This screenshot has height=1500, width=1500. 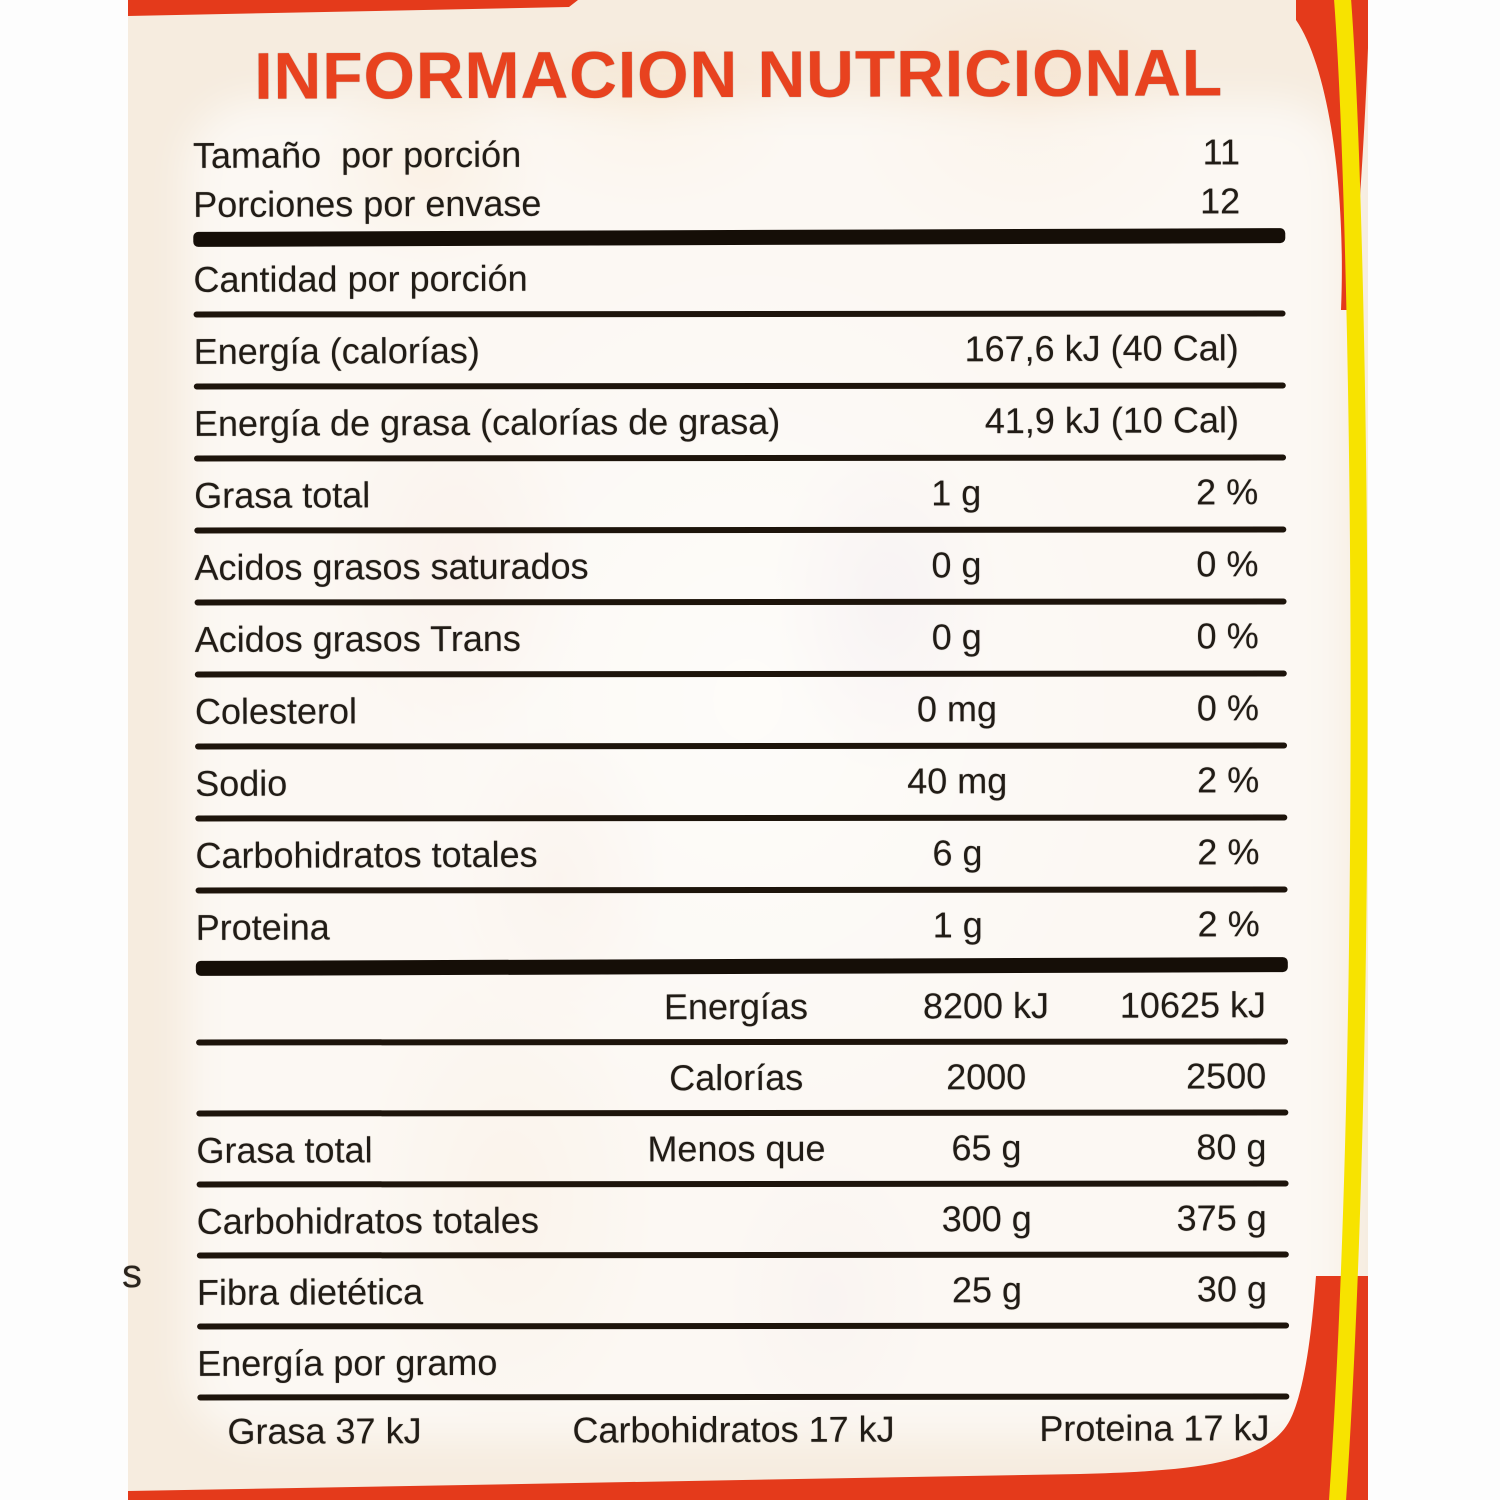 I want to click on energy-per-gram-protein: Proteina 17 kJ, so click(x=1154, y=1427).